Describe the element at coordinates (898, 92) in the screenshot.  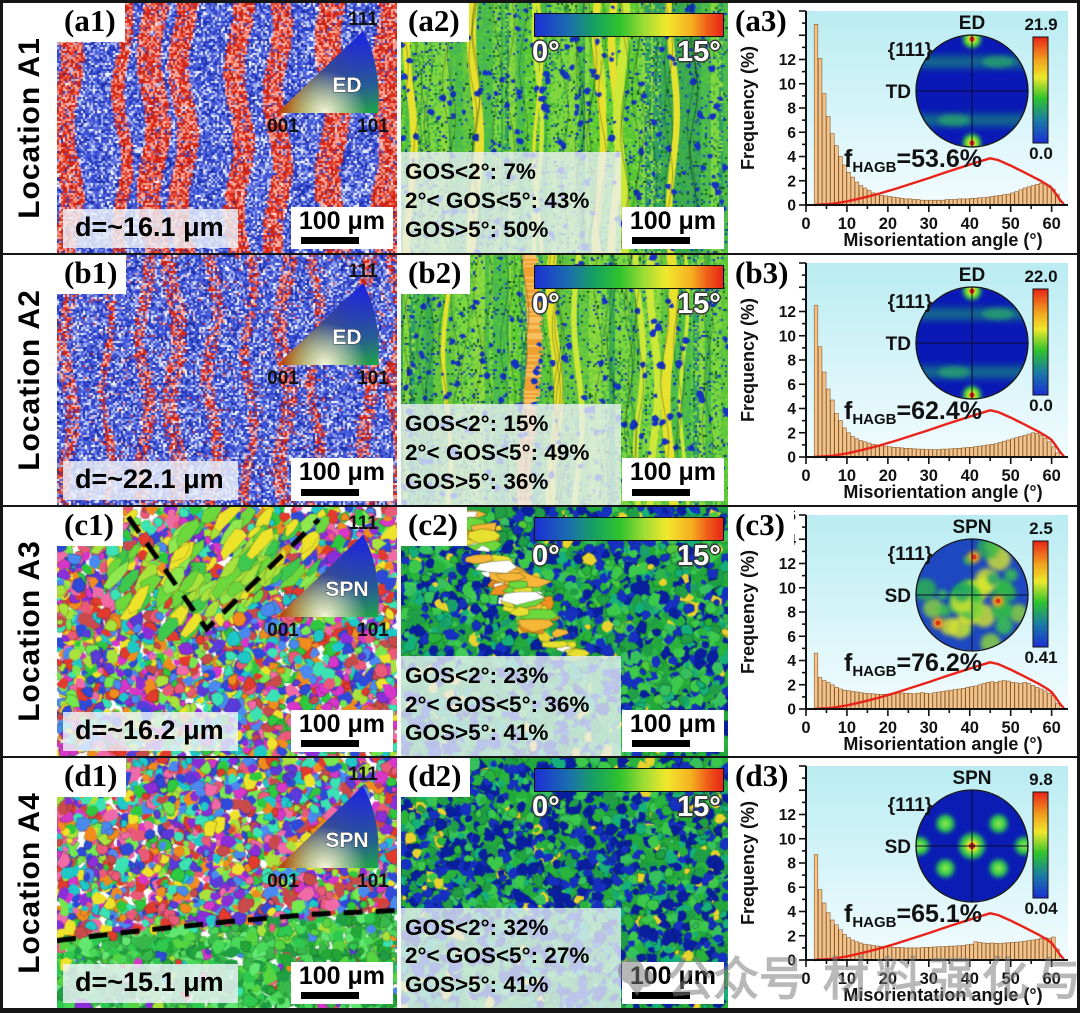
I see `pole-left-axis-label: TD` at that location.